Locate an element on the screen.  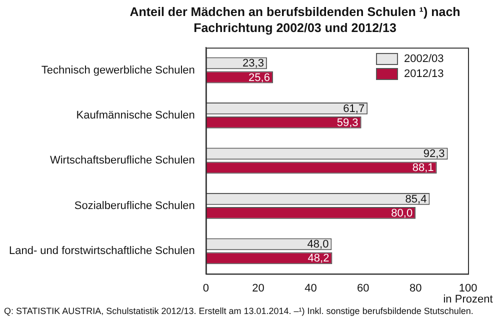
text: Q: STATISTIK AUSTRIA, Schulstatistik 2012/13. Erstellt am 13.01.2014. –¹) Inkl. sonstige berufsbildende Stutschulen. is located at coordinates (239, 311).